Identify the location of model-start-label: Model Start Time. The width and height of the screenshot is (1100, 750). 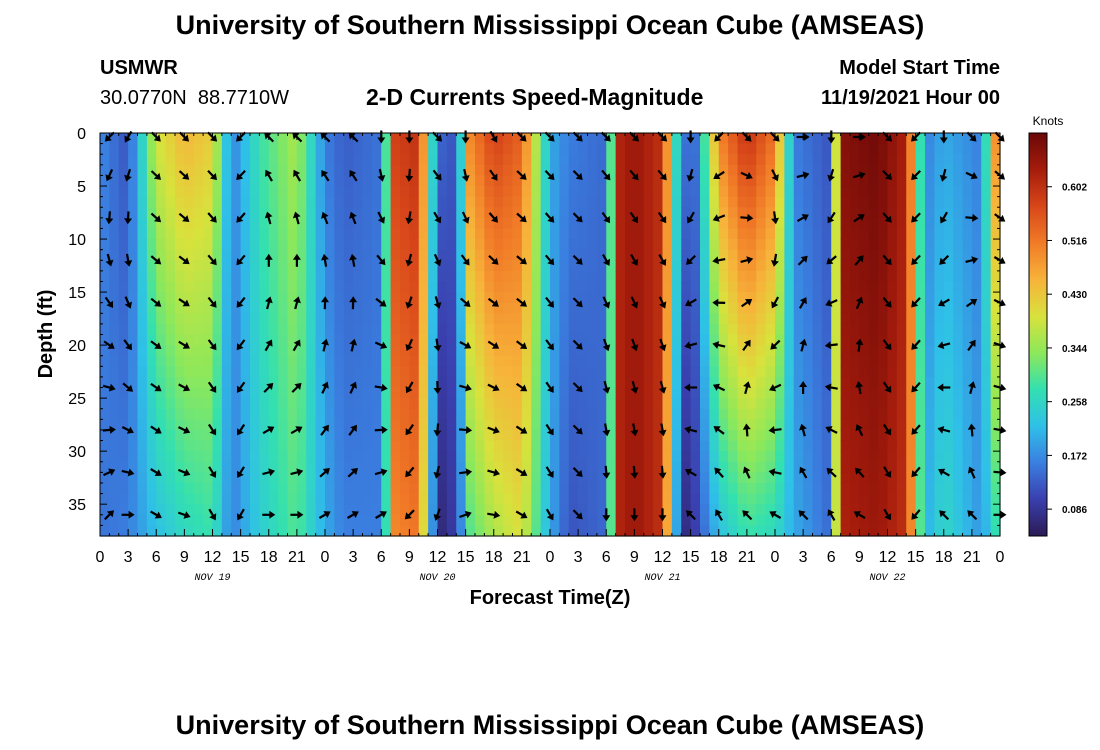
(919, 68).